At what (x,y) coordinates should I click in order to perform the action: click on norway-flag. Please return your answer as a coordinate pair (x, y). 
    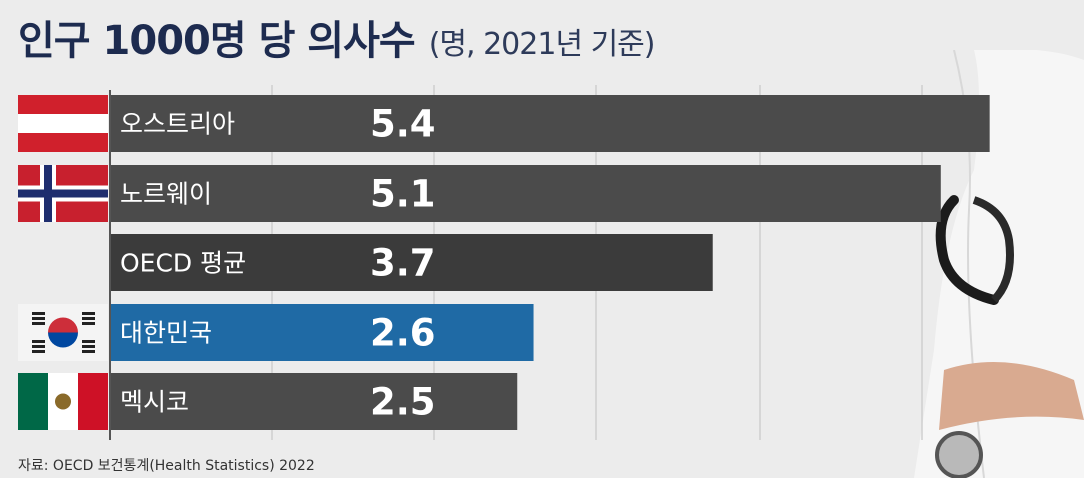
    Looking at the image, I should click on (63, 193).